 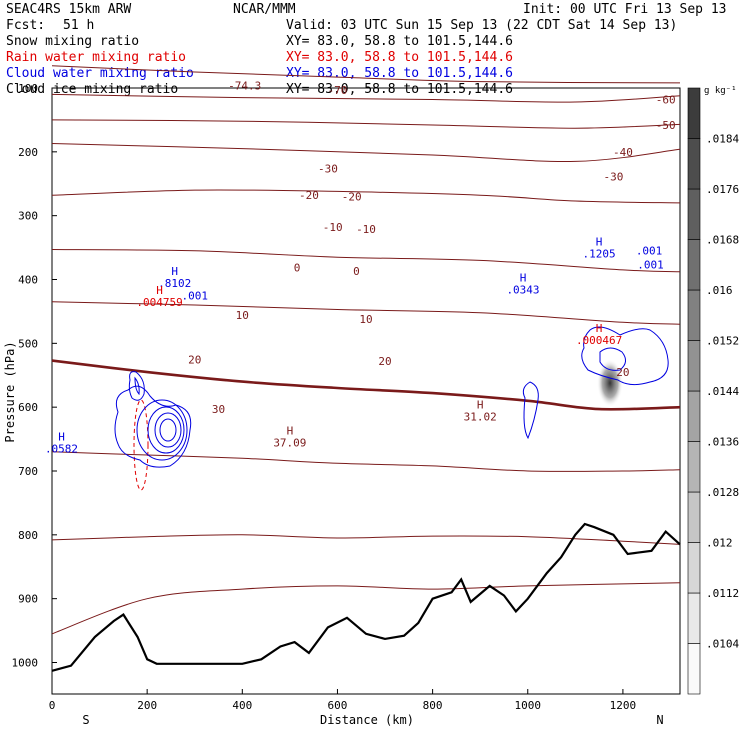 What do you see at coordinates (722, 341) in the screenshot?
I see `colorbar-tick-label: .0152` at bounding box center [722, 341].